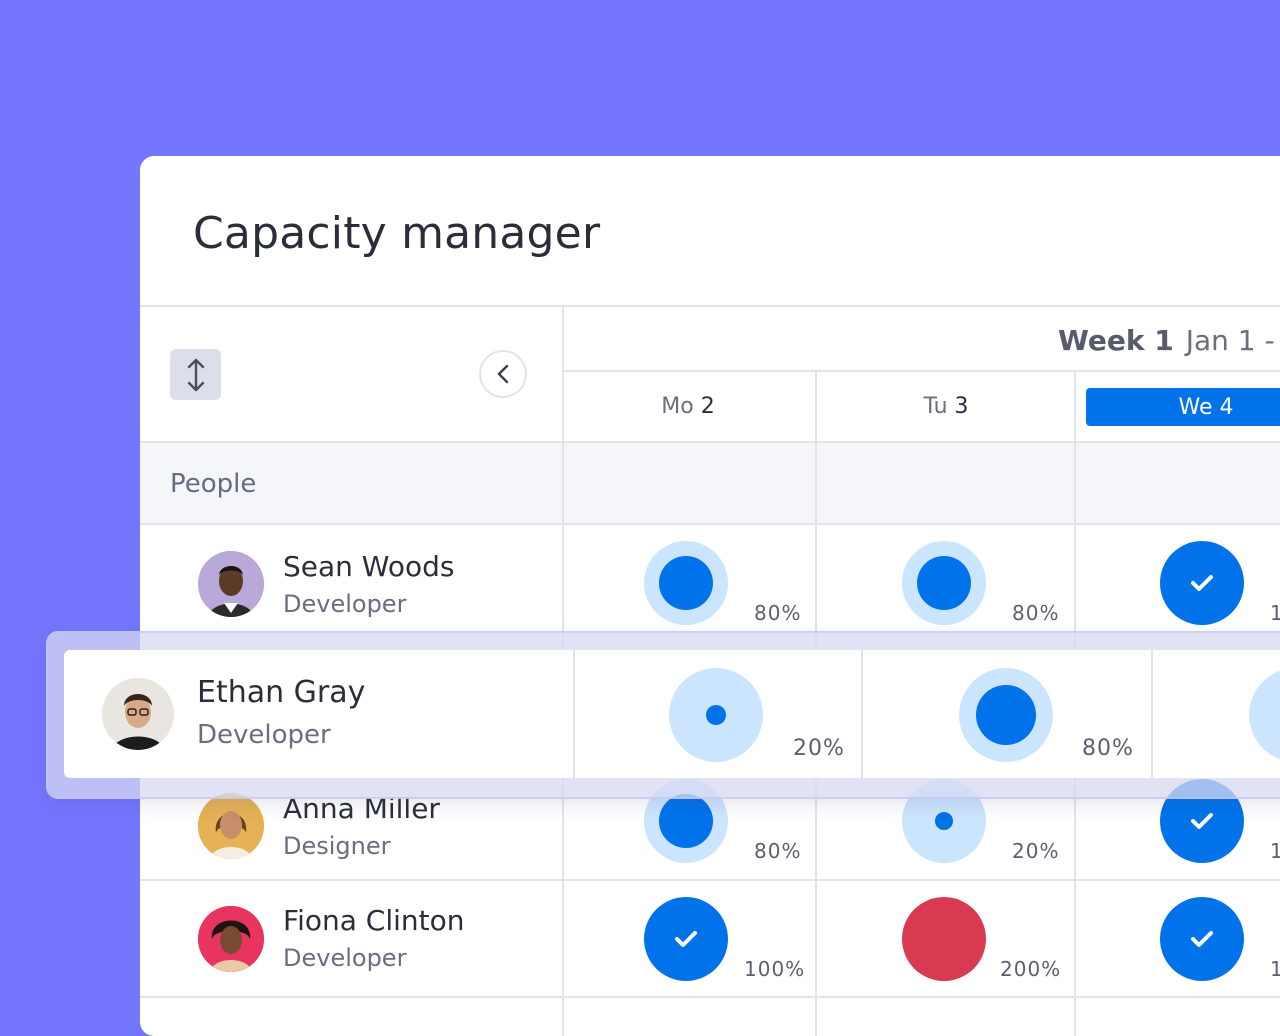 Image resolution: width=1280 pixels, height=1036 pixels. Describe the element at coordinates (707, 406) in the screenshot. I see `day-number: 2` at that location.